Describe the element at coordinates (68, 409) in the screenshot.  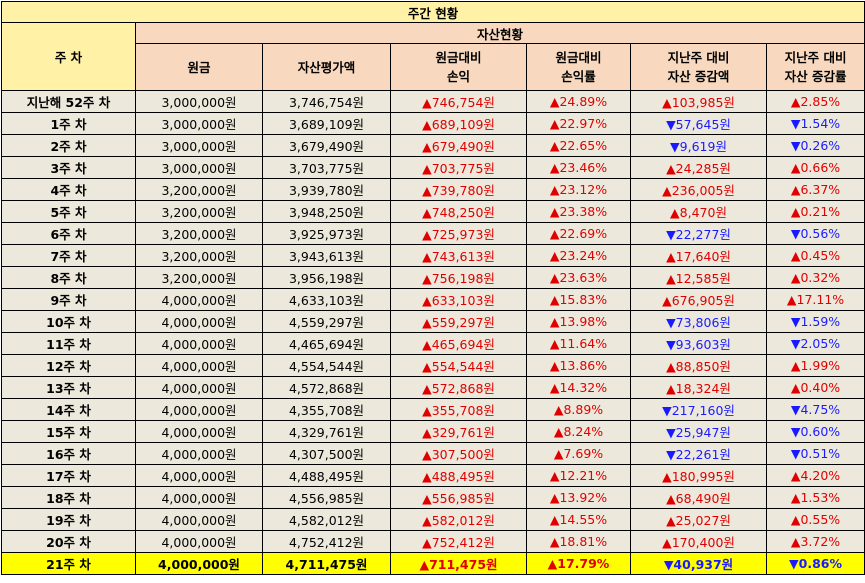
I see `week-cell: 14주 차` at that location.